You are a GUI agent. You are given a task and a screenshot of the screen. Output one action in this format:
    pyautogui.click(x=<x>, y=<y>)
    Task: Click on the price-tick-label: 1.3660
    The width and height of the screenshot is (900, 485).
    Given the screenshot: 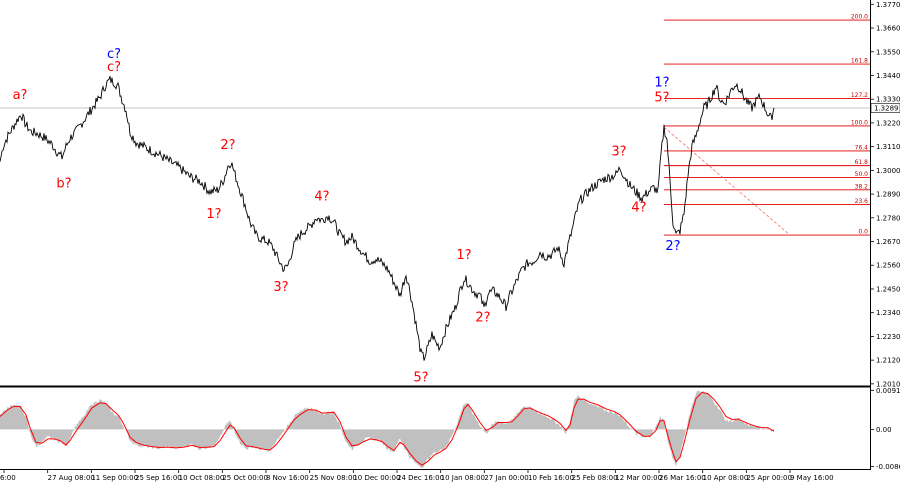 What is the action you would take?
    pyautogui.click(x=888, y=29)
    